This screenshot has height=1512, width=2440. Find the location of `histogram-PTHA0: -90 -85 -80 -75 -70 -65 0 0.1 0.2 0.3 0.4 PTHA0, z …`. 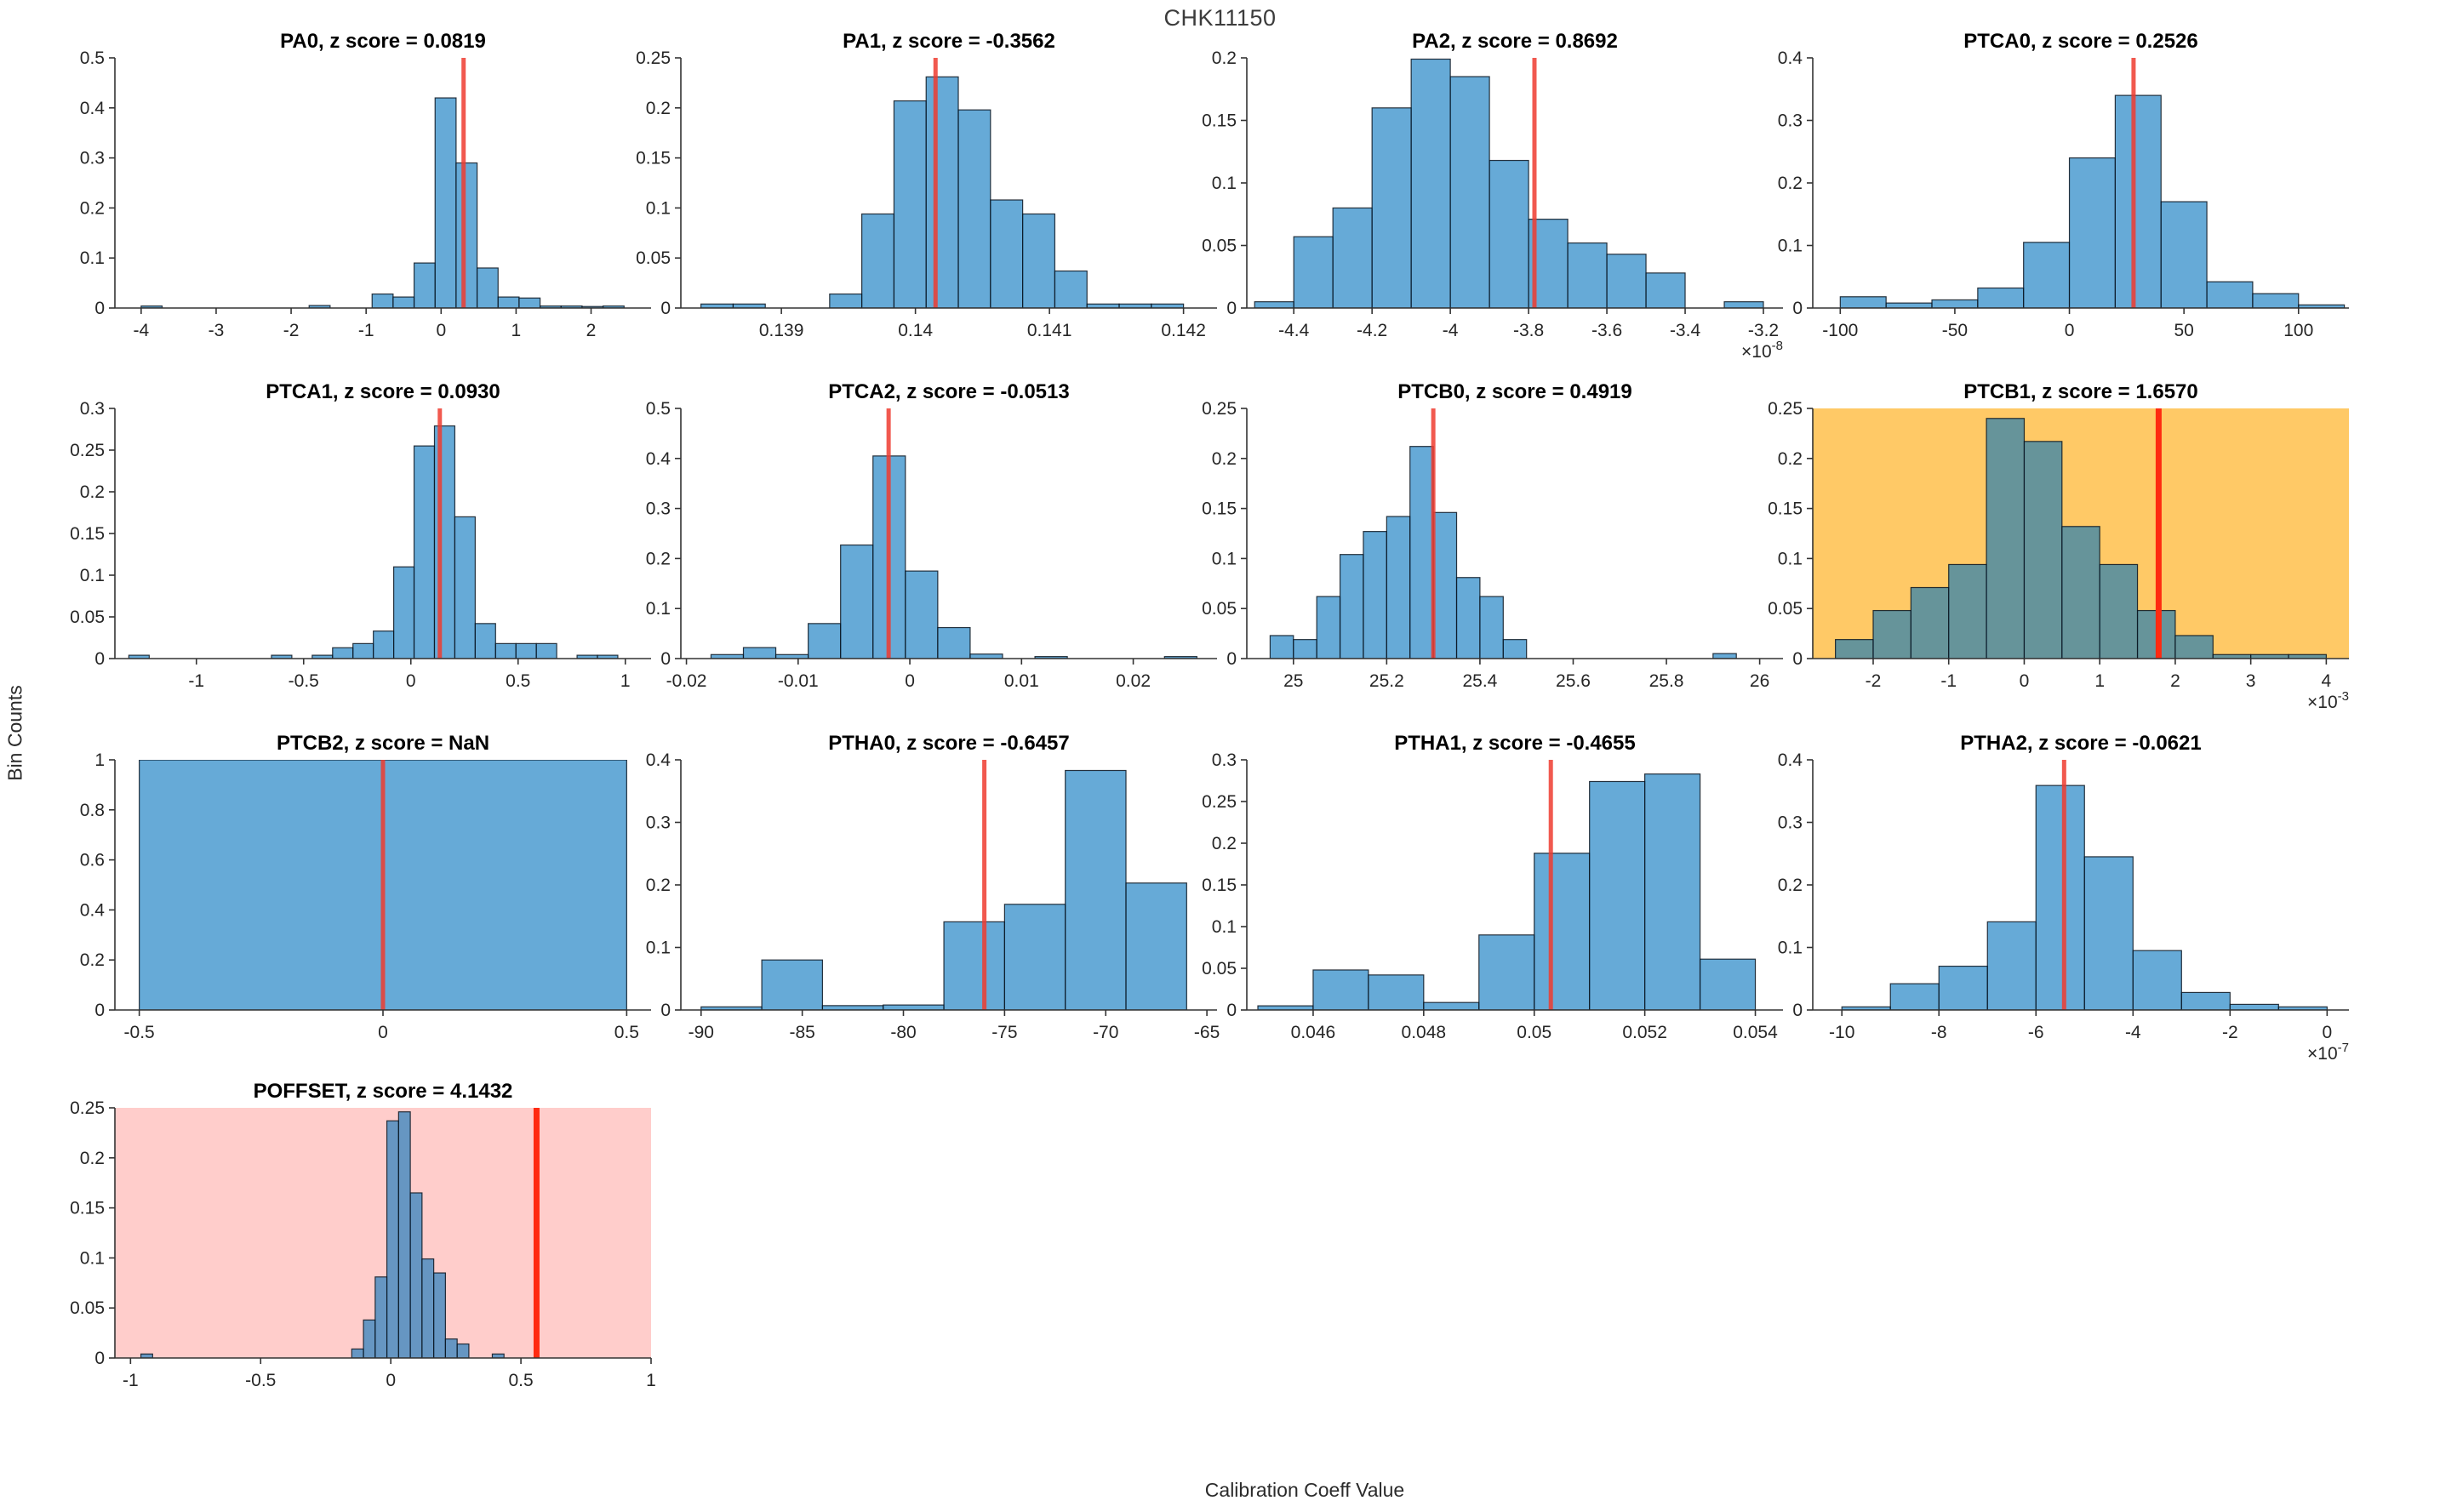

histogram-PTHA0: -90 -85 -80 -75 -70 -65 0 0.1 0.2 0.3 0.4 PTHA0, z … is located at coordinates (933, 887).